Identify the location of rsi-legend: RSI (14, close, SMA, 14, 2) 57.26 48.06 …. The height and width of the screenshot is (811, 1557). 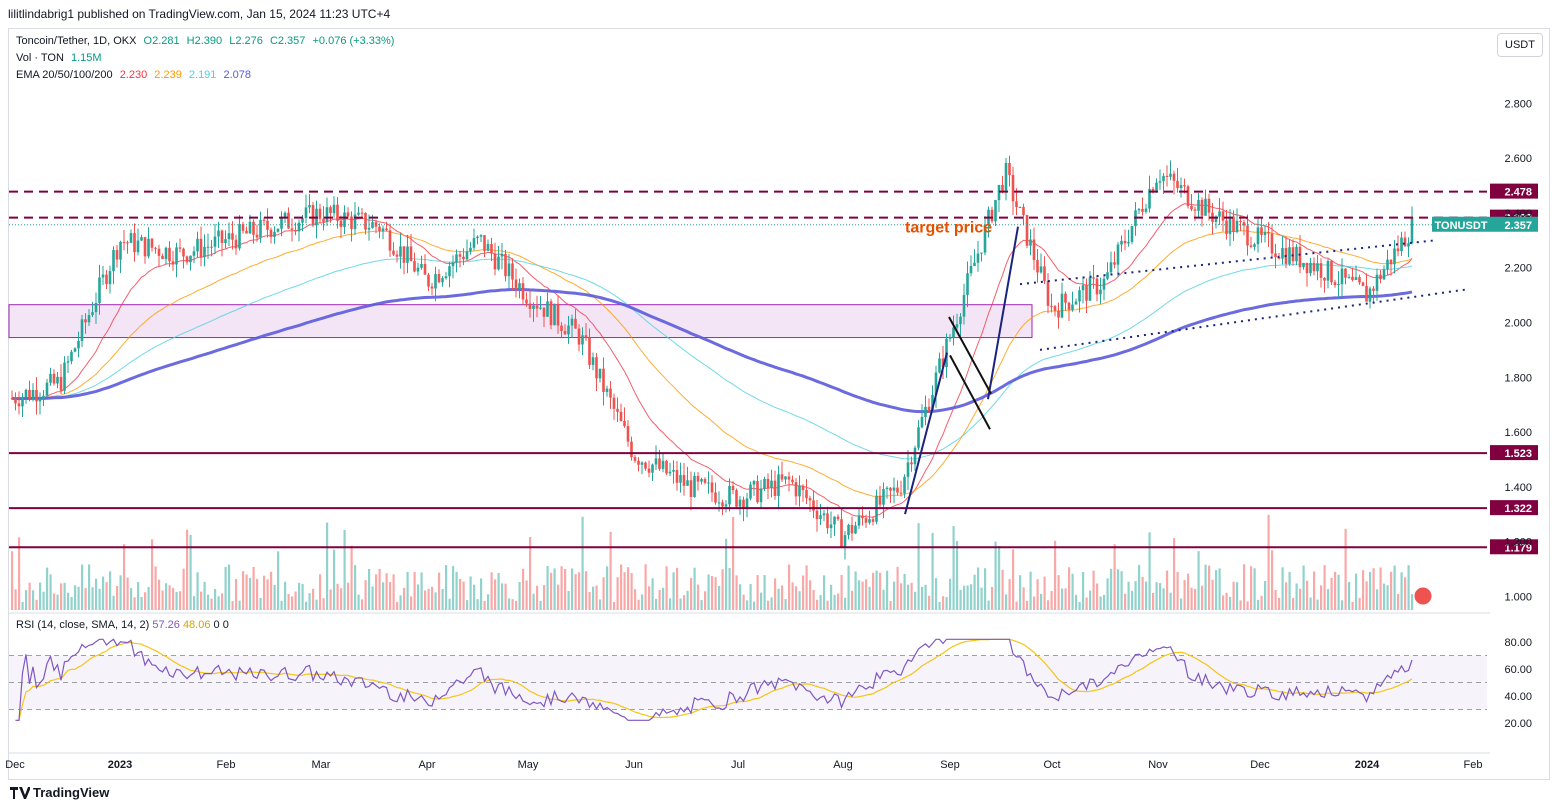
(122, 625).